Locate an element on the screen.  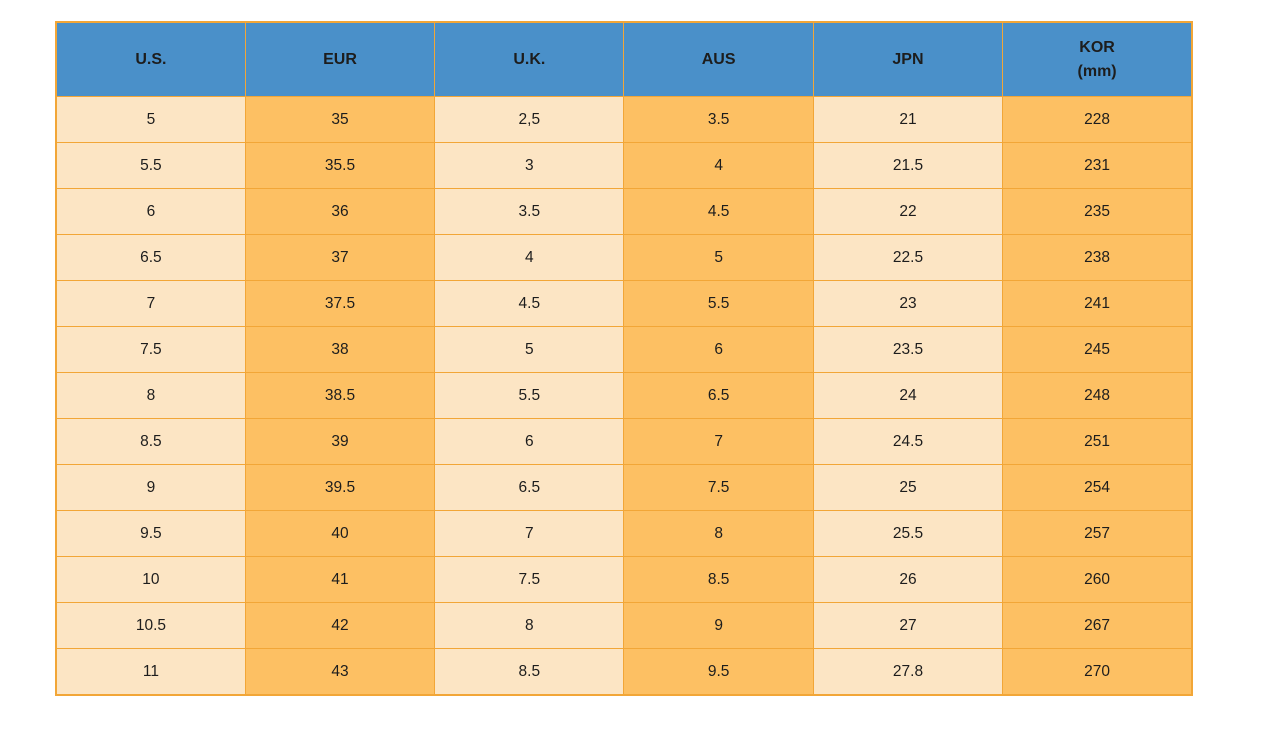
table-row: 7 37.5 4.5 5.5 23 241 is located at coordinates (624, 303).